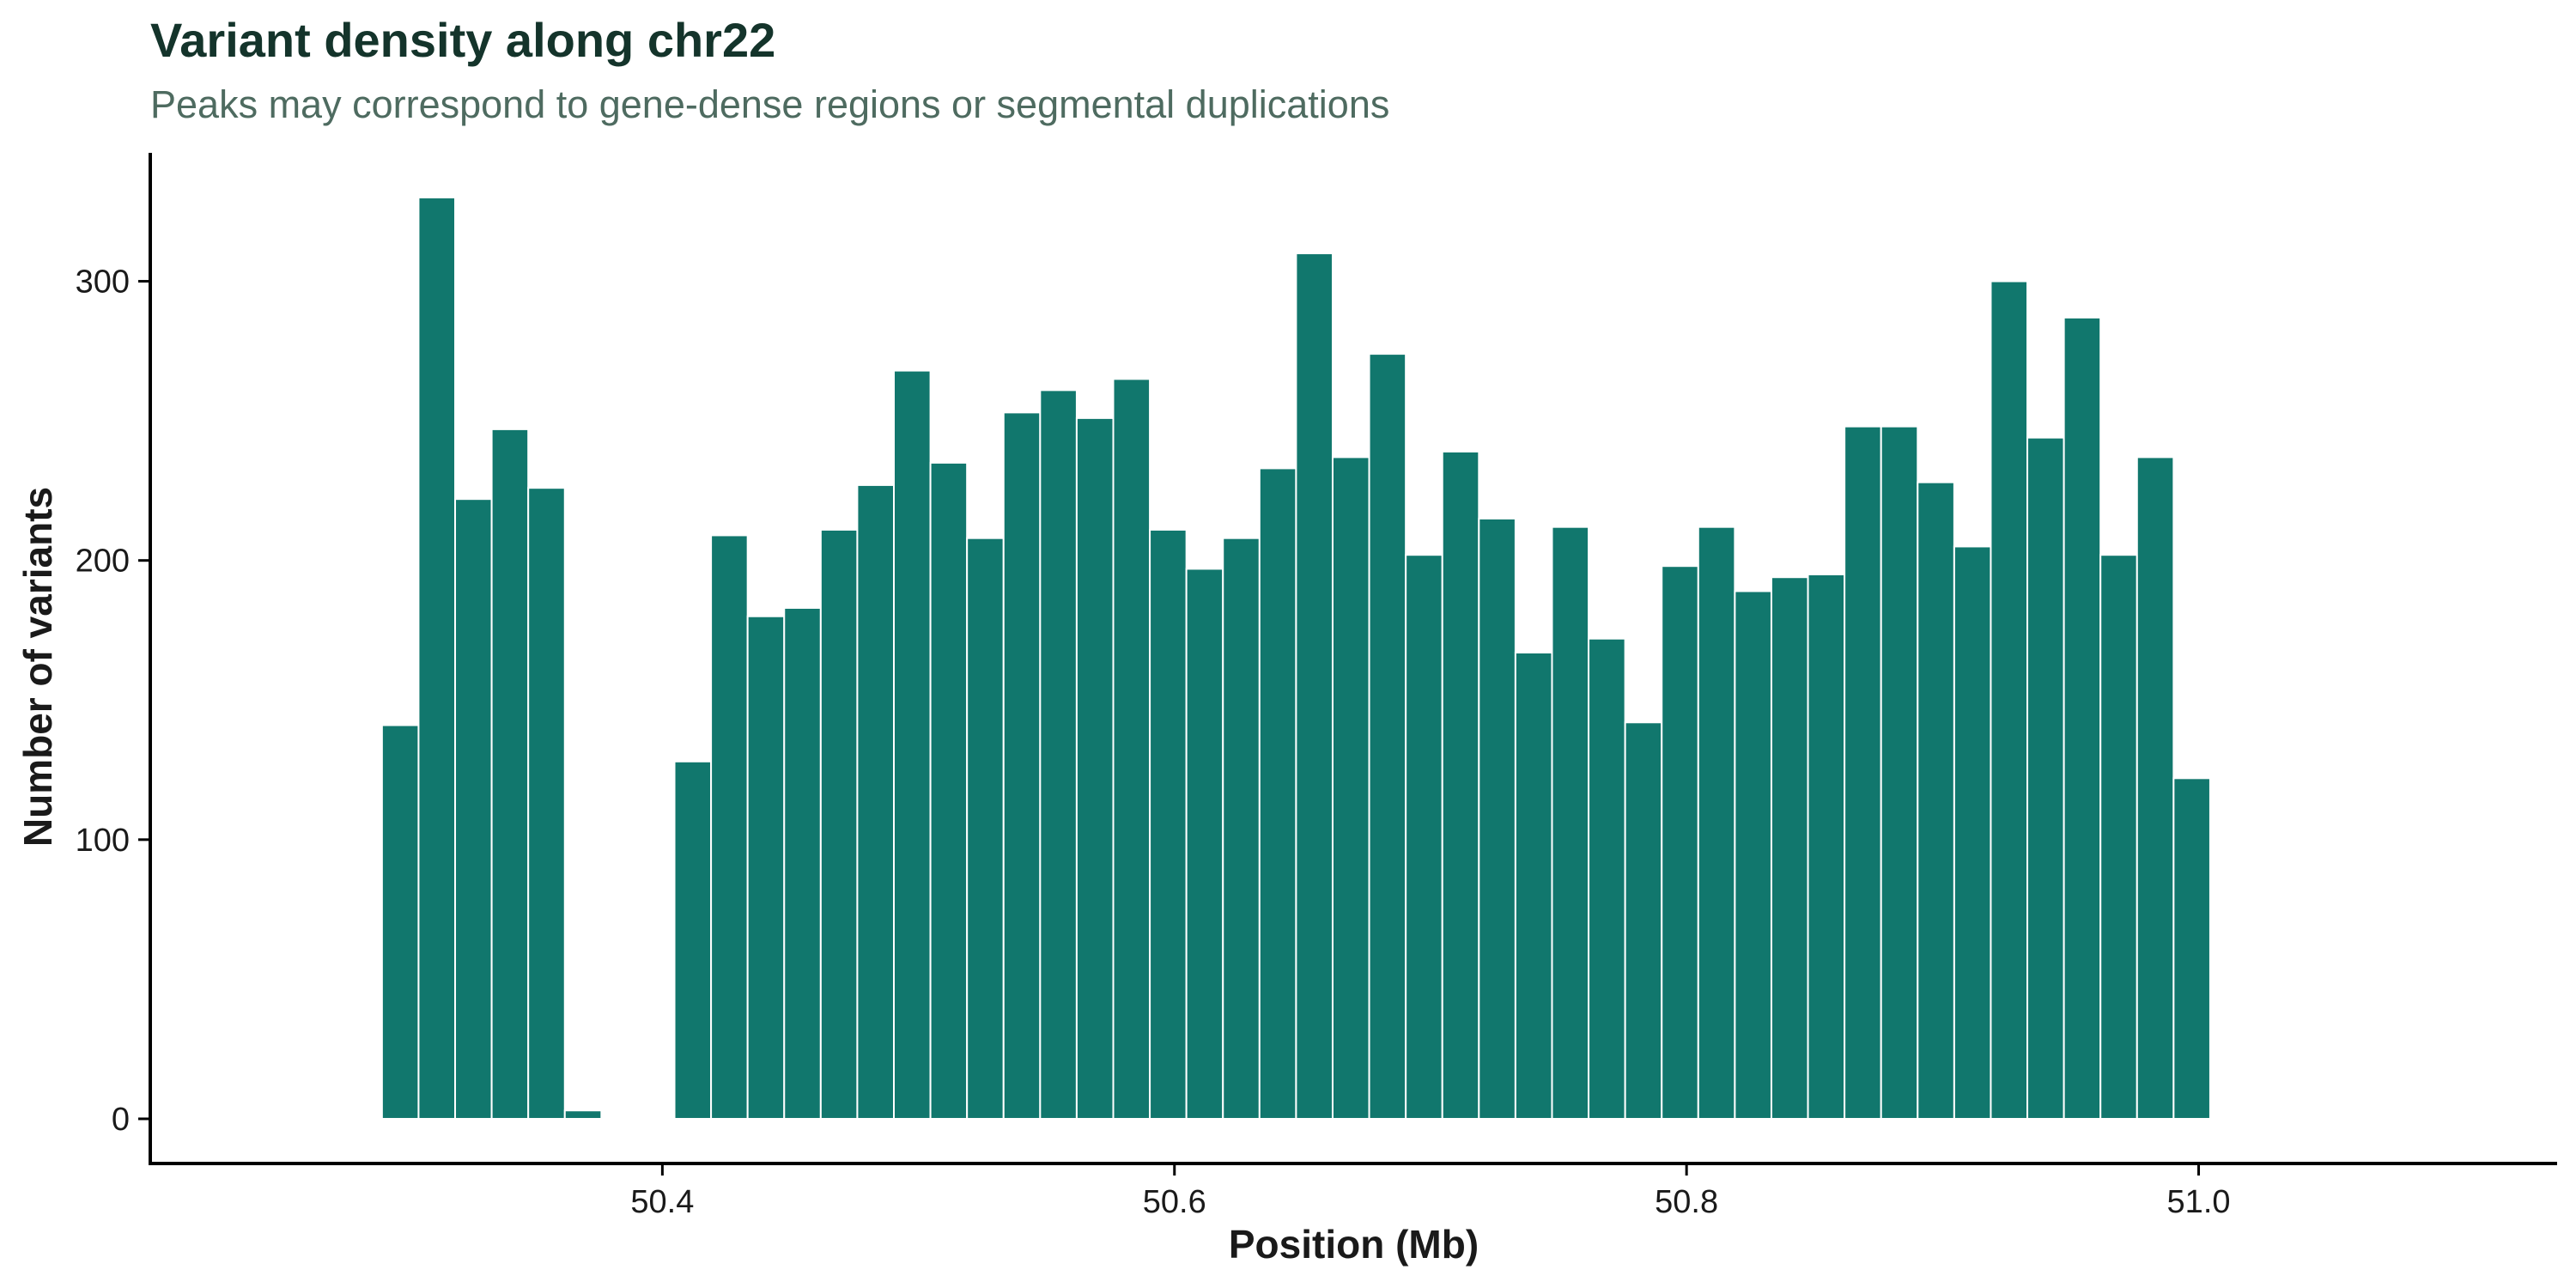  What do you see at coordinates (1686, 1202) in the screenshot?
I see `x-tick-label: 50.8` at bounding box center [1686, 1202].